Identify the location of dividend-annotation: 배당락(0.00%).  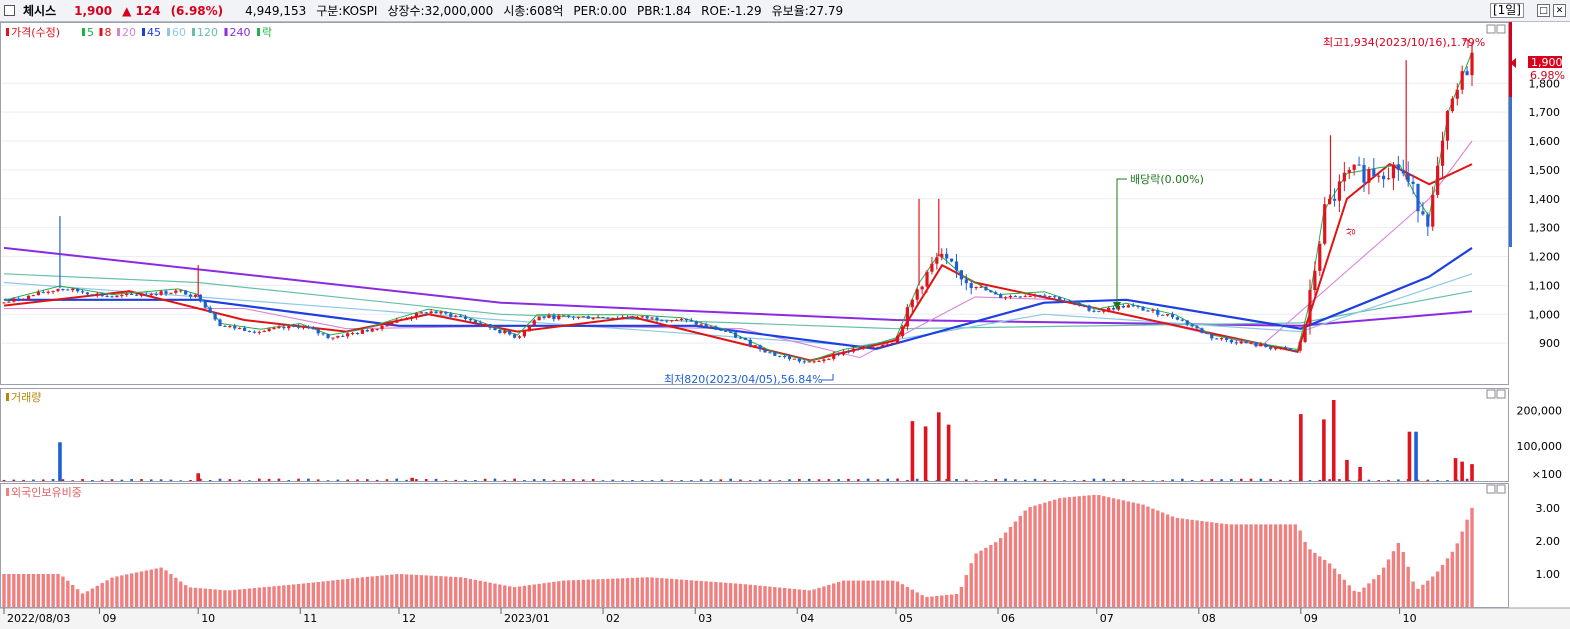
(1167, 179).